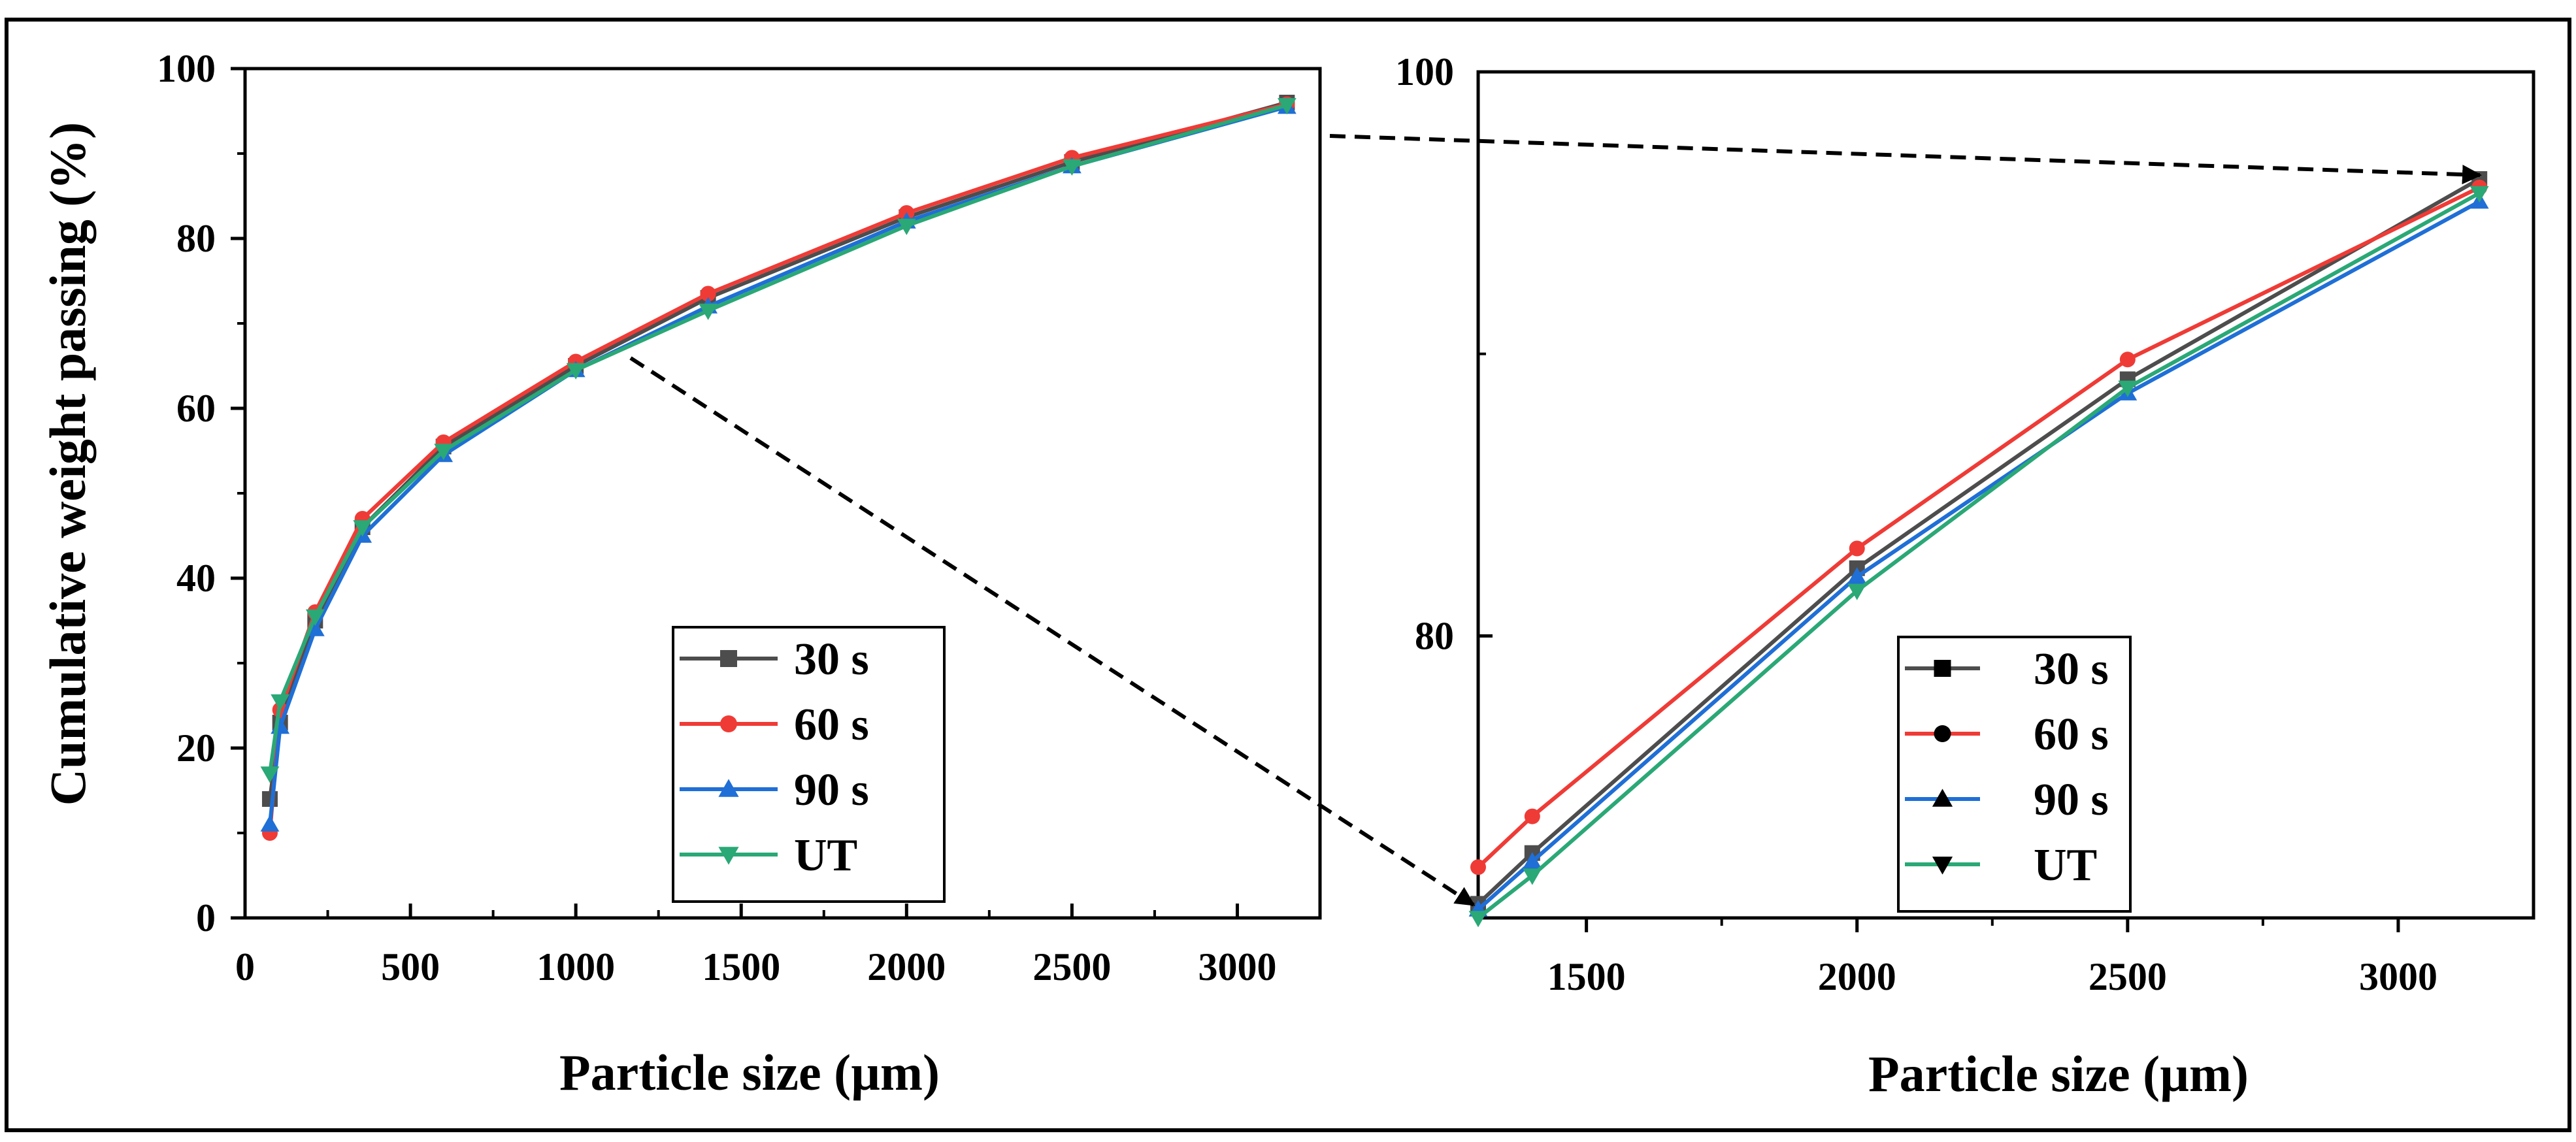 The image size is (2576, 1142). What do you see at coordinates (67, 464) in the screenshot?
I see `y-axis-title: Cumulative weight passing (%)` at bounding box center [67, 464].